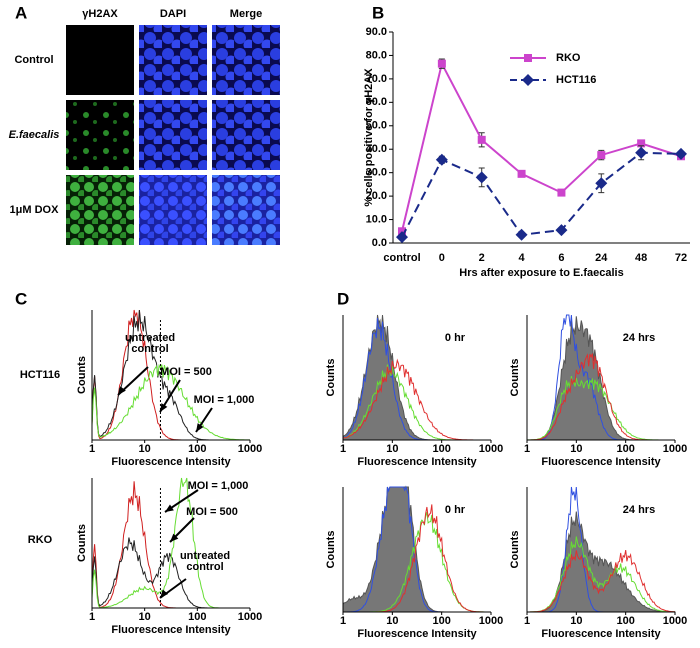  What do you see at coordinates (376, 126) in the screenshot?
I see `y-tick-label: 50.0` at bounding box center [376, 126].